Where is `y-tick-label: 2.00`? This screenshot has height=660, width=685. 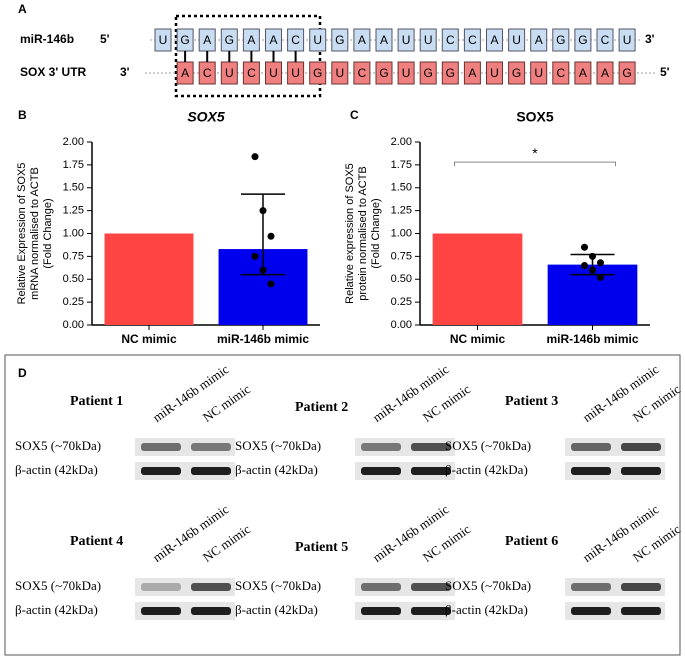 y-tick-label: 2.00 is located at coordinates (73, 142).